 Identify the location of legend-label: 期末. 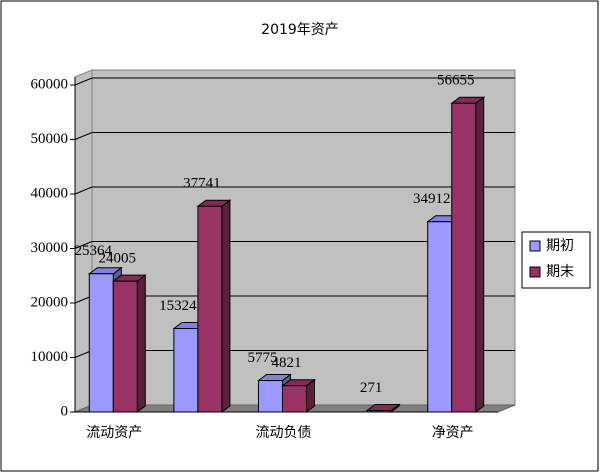
(560, 272).